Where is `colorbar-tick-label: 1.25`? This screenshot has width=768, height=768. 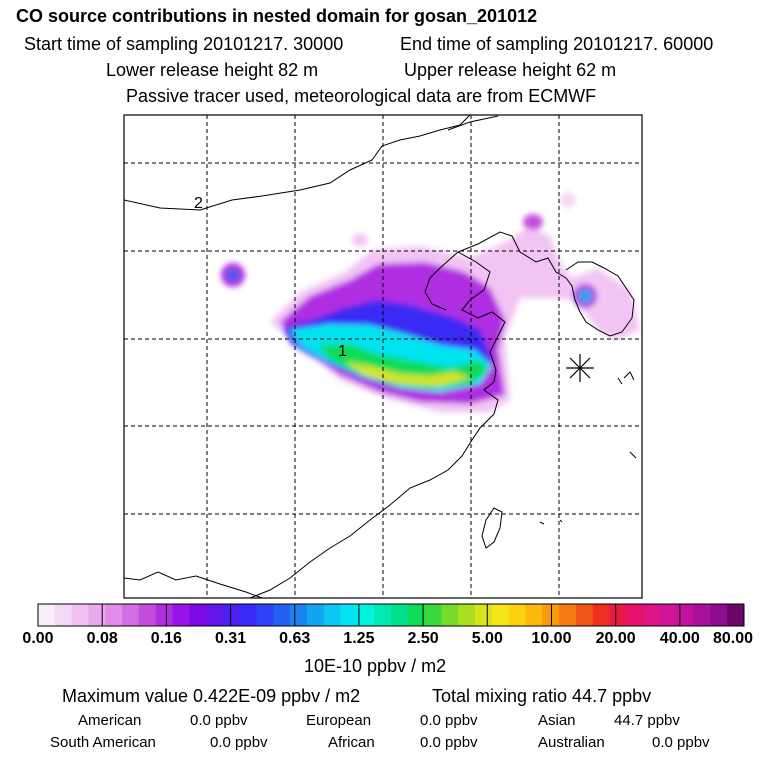
colorbar-tick-label: 1.25 is located at coordinates (359, 638).